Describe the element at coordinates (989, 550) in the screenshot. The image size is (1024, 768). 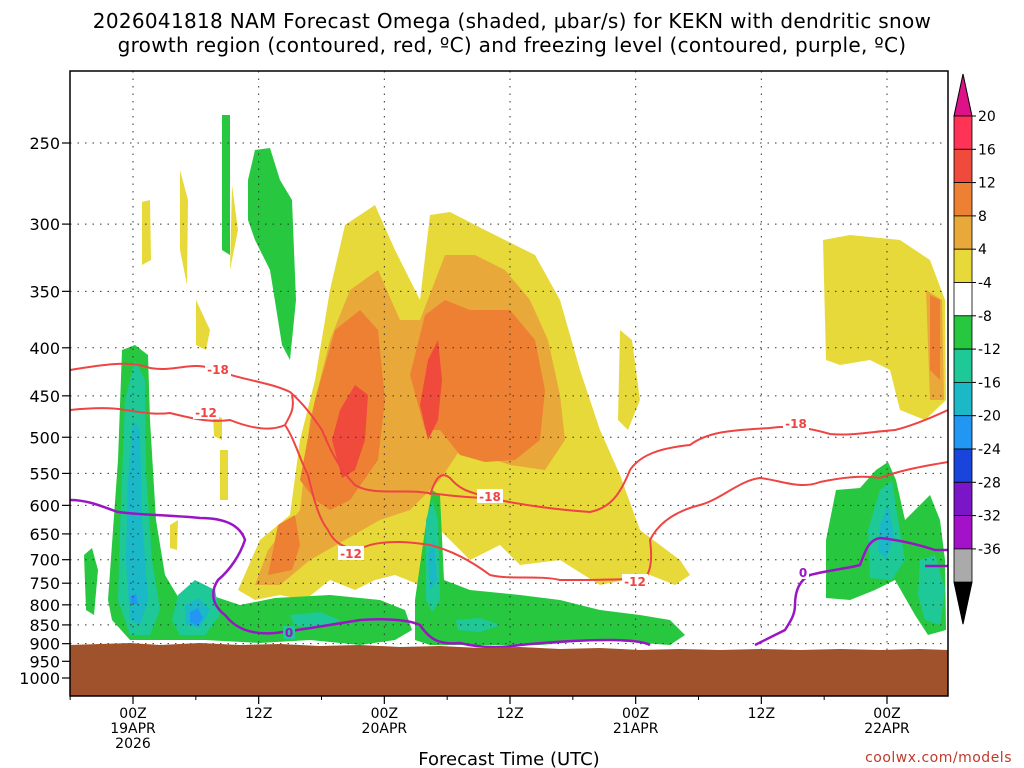
I see `colorbar-label-13: -36` at that location.